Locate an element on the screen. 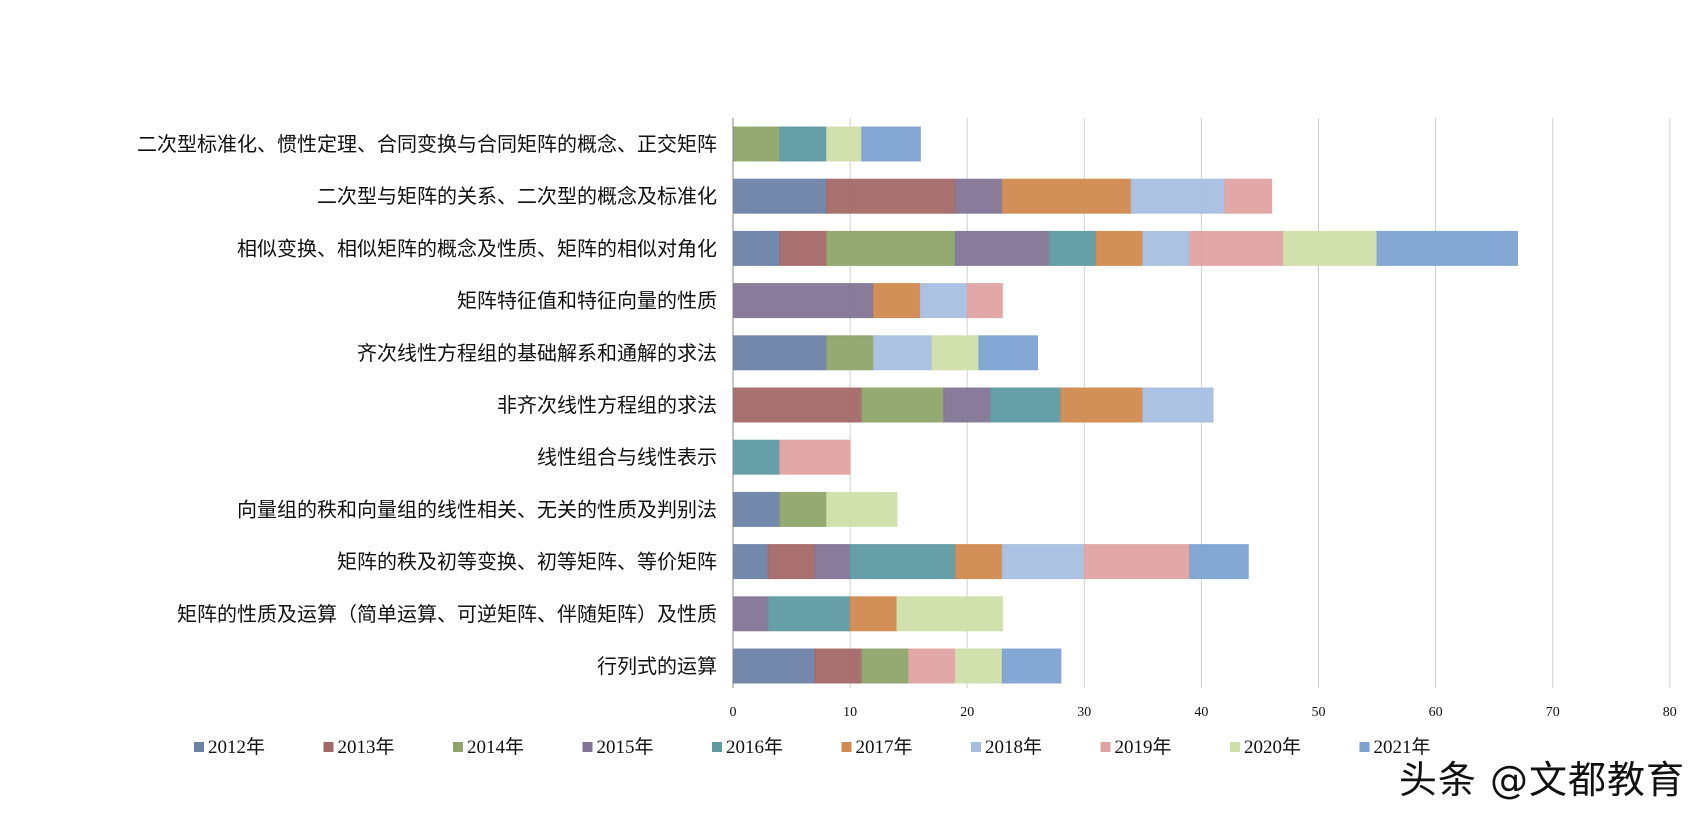  category-label: 线性组合与线性表示 is located at coordinates (627, 457).